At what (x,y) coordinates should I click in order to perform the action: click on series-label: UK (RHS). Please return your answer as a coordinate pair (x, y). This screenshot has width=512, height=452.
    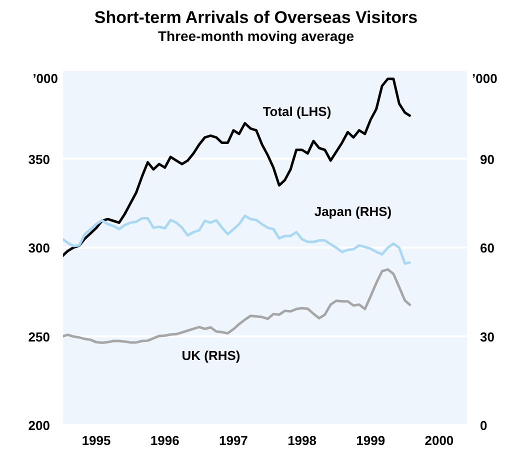
    Looking at the image, I should click on (211, 355).